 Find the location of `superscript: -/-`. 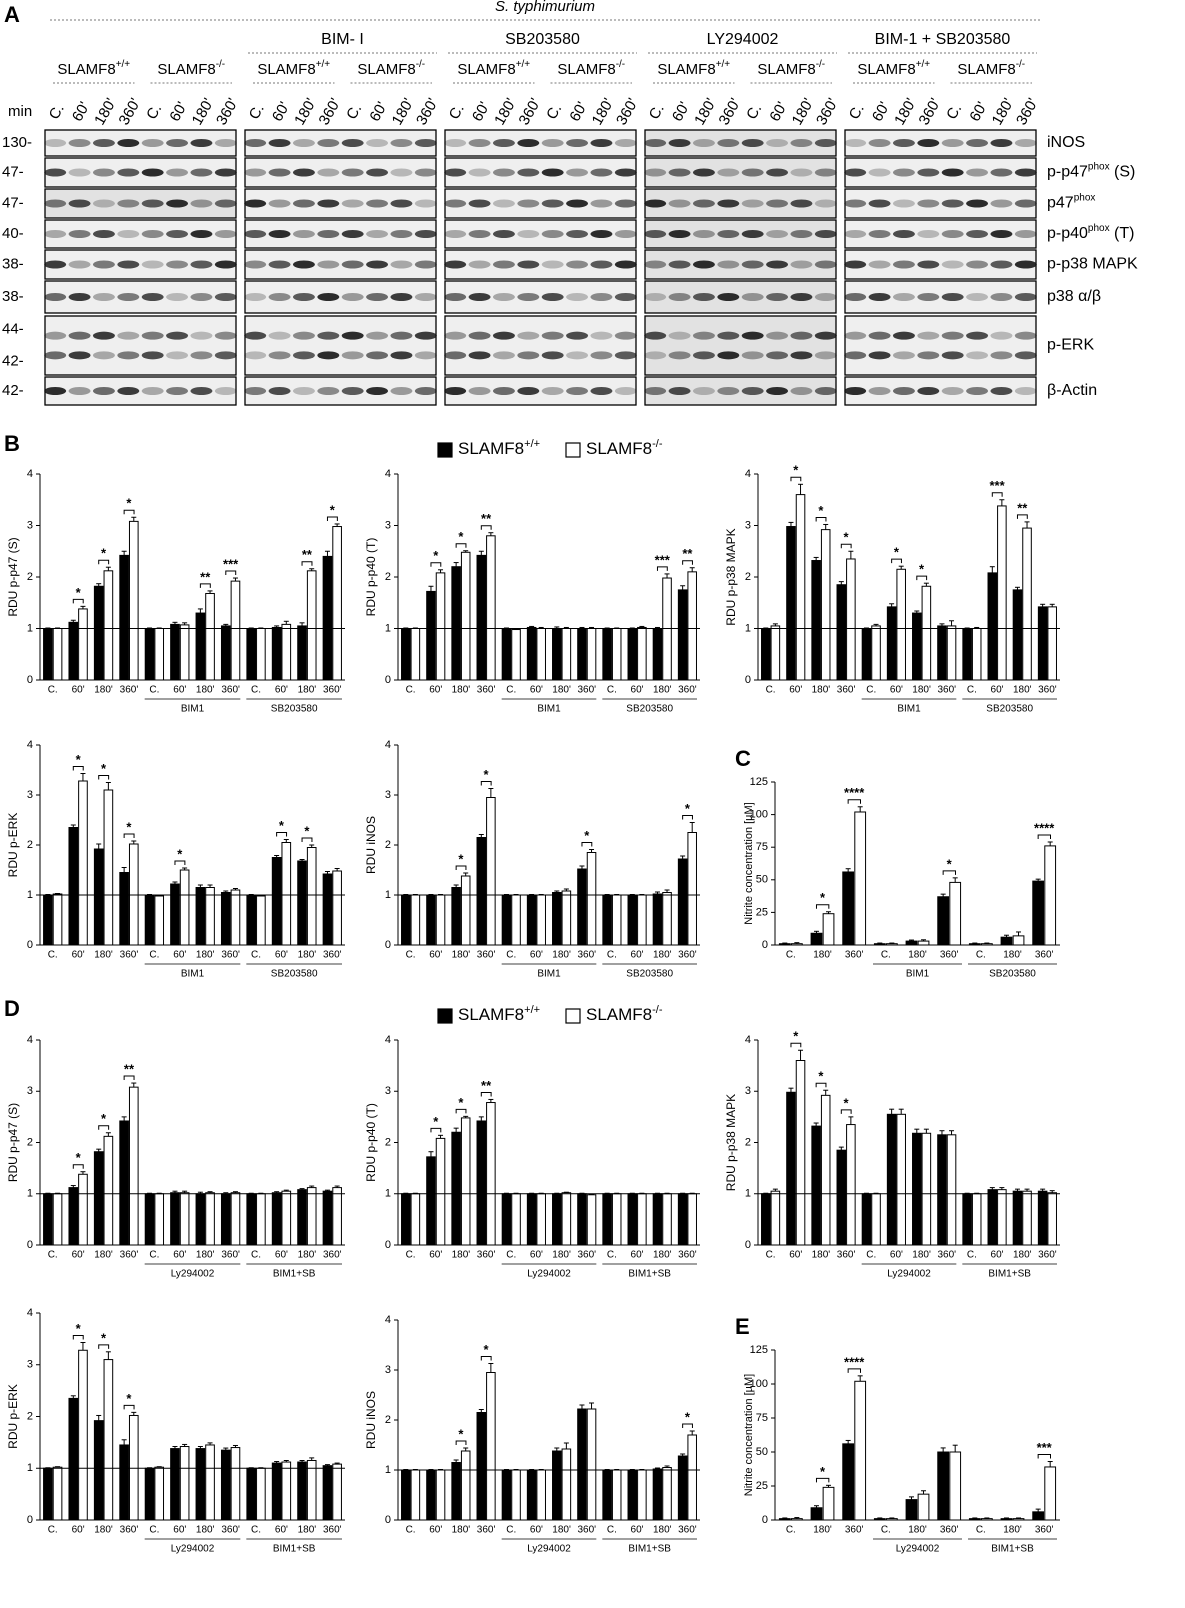

superscript: -/- is located at coordinates (820, 64).